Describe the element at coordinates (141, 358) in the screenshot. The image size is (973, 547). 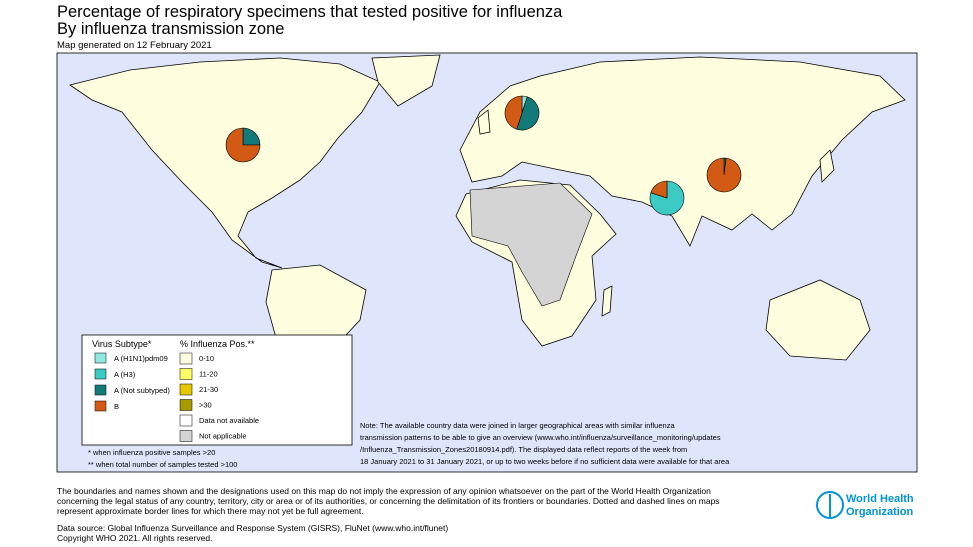
I see `legend-label: A (H1N1)pdm09` at that location.